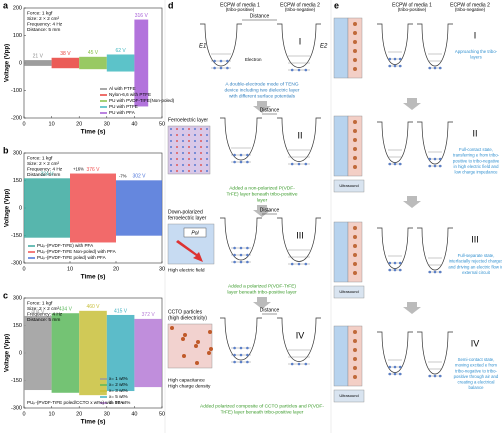 The height and width of the screenshot is (433, 502). Describe the element at coordinates (477, 166) in the screenshot. I see `stage-caption: in high electric field and` at that location.